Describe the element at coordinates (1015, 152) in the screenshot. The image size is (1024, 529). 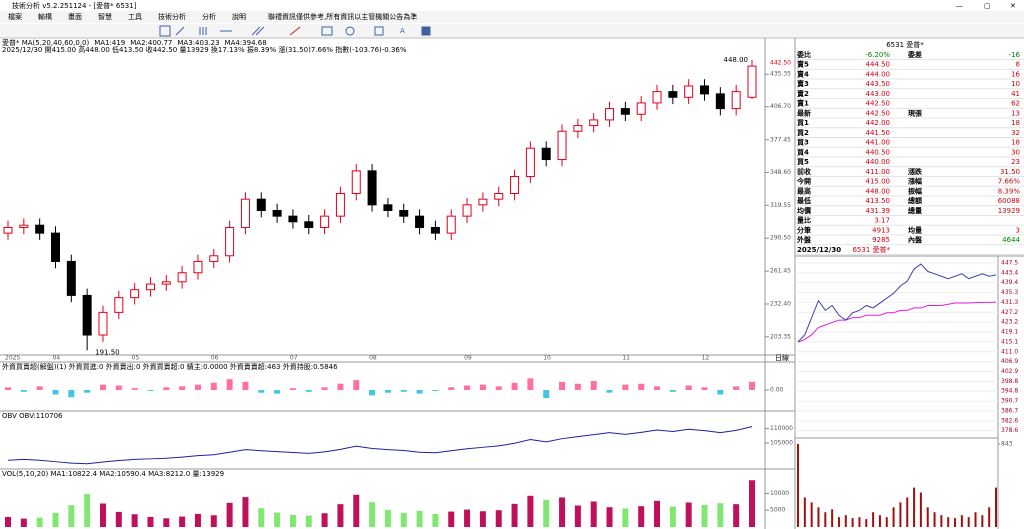
I see `quote-value: 30` at that location.